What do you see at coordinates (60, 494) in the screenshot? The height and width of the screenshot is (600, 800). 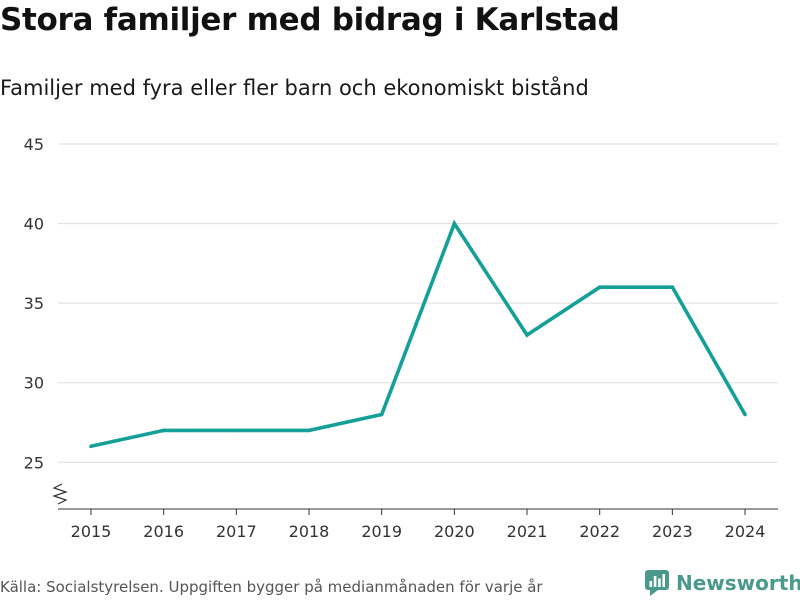 I see `axis-break-icon` at bounding box center [60, 494].